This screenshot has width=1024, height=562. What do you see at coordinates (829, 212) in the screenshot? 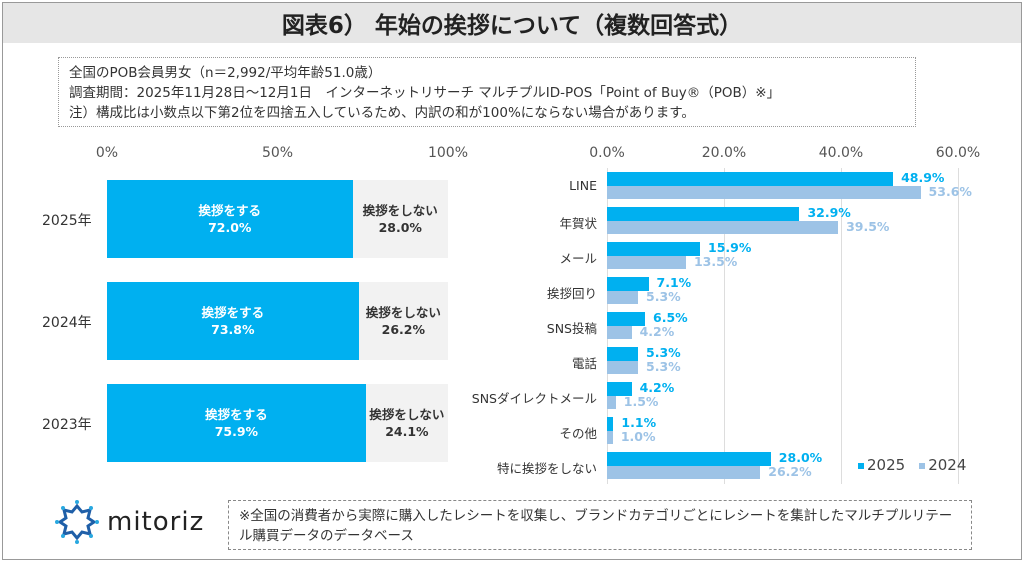
I see `value-label-2025: 32.9%` at bounding box center [829, 212].